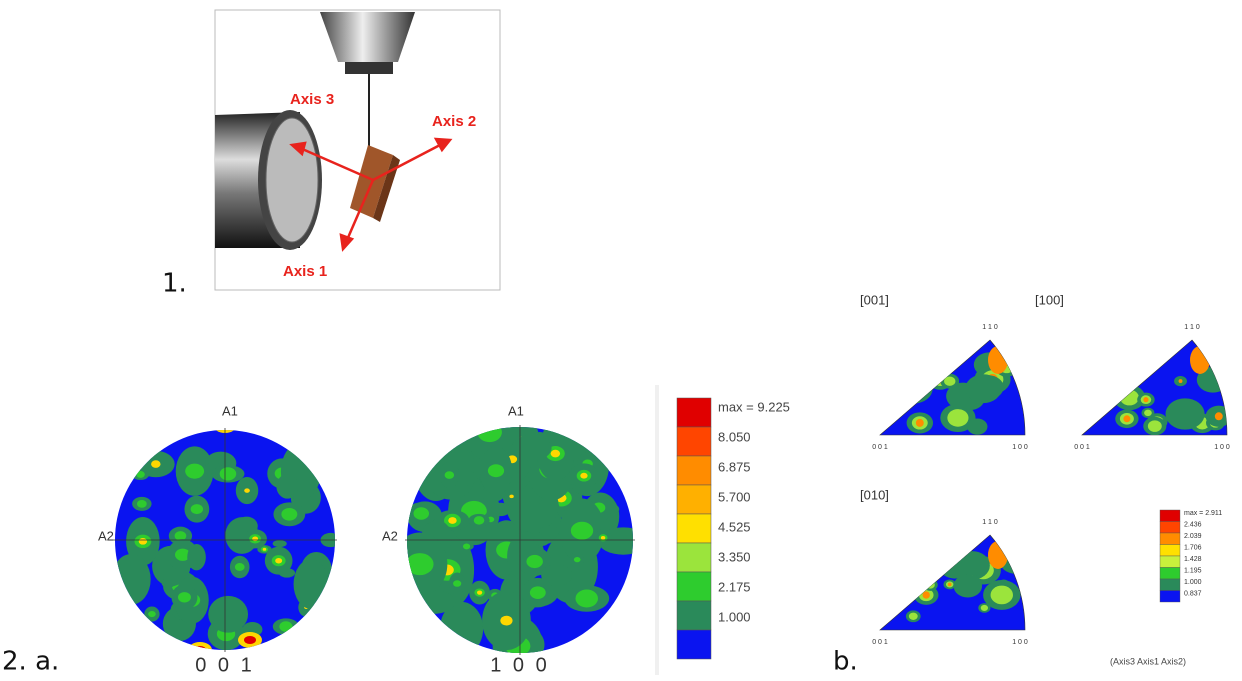 Image resolution: width=1242 pixels, height=681 pixels. Describe the element at coordinates (734, 466) in the screenshot. I see `legend-label: 6.875` at that location.